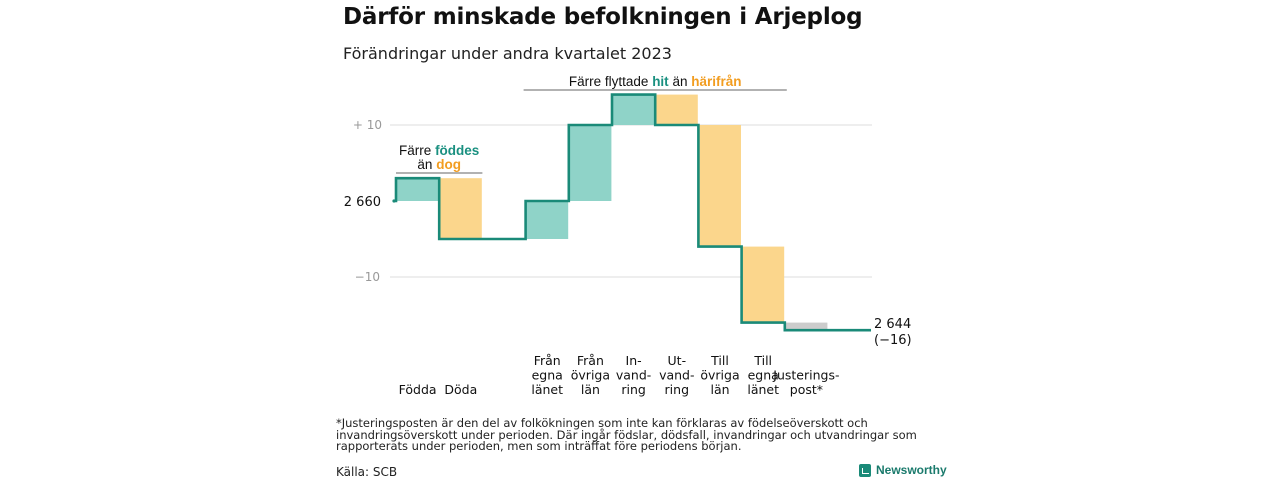  I want to click on chart-subtitle: Förändringar under andra kvartalet 2023, so click(507, 53).